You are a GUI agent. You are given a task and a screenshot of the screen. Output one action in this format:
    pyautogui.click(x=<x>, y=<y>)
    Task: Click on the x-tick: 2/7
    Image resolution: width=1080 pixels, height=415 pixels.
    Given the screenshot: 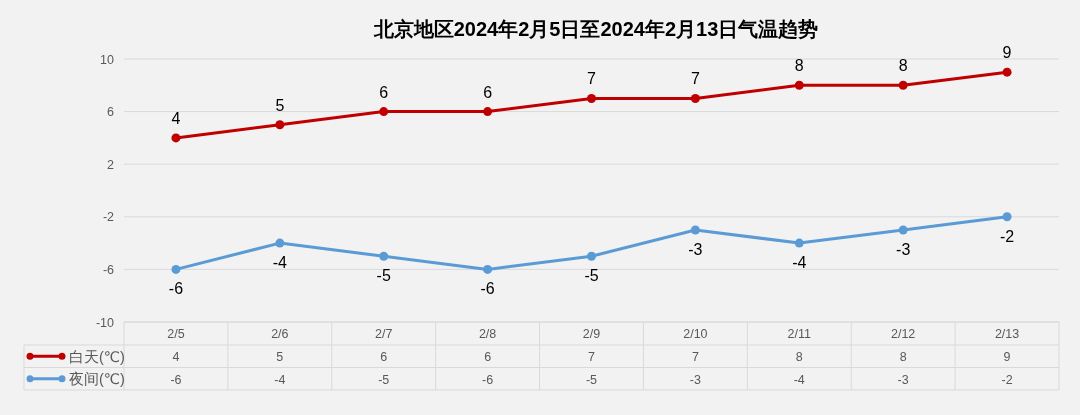 What is the action you would take?
    pyautogui.click(x=384, y=334)
    